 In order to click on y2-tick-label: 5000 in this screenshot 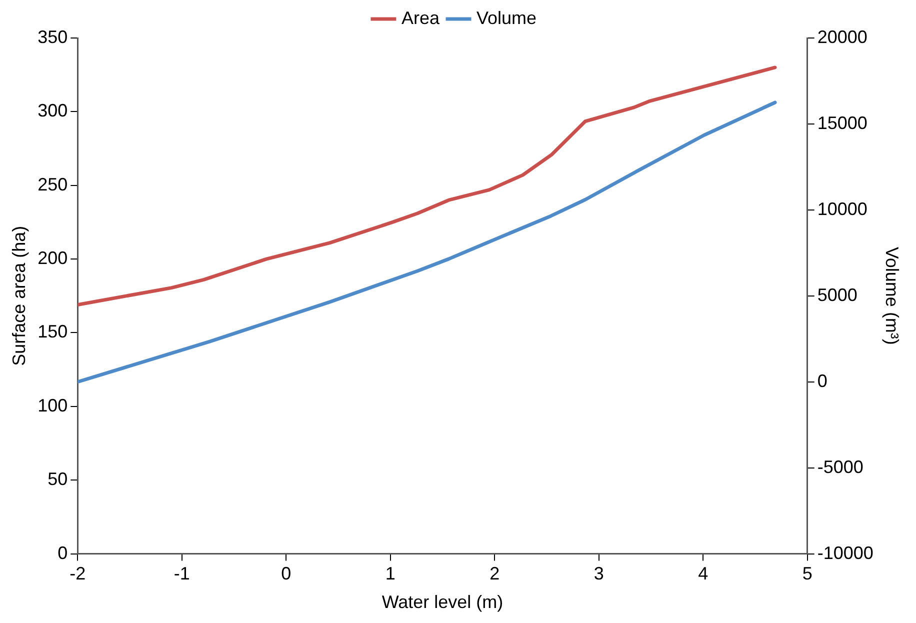, I will do `click(837, 294)`.